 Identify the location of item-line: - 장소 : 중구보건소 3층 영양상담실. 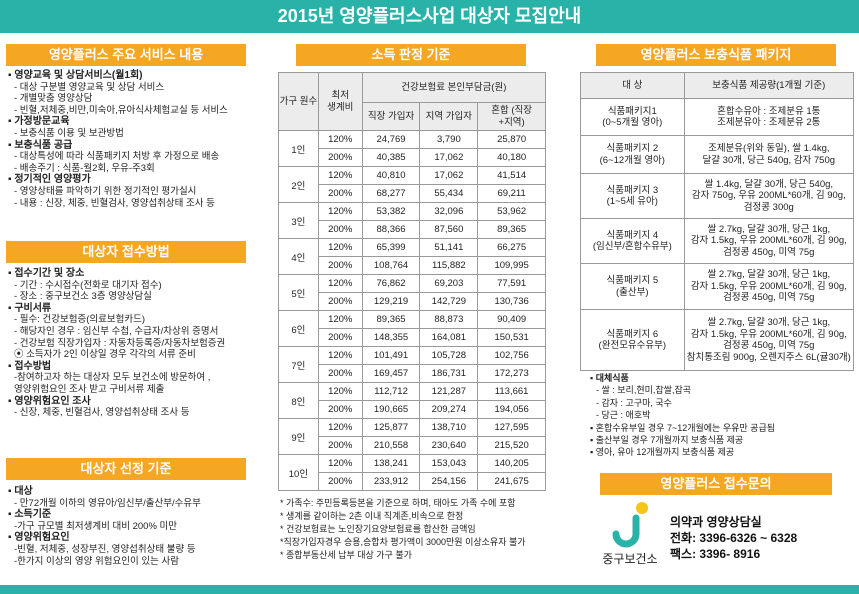
(83, 297).